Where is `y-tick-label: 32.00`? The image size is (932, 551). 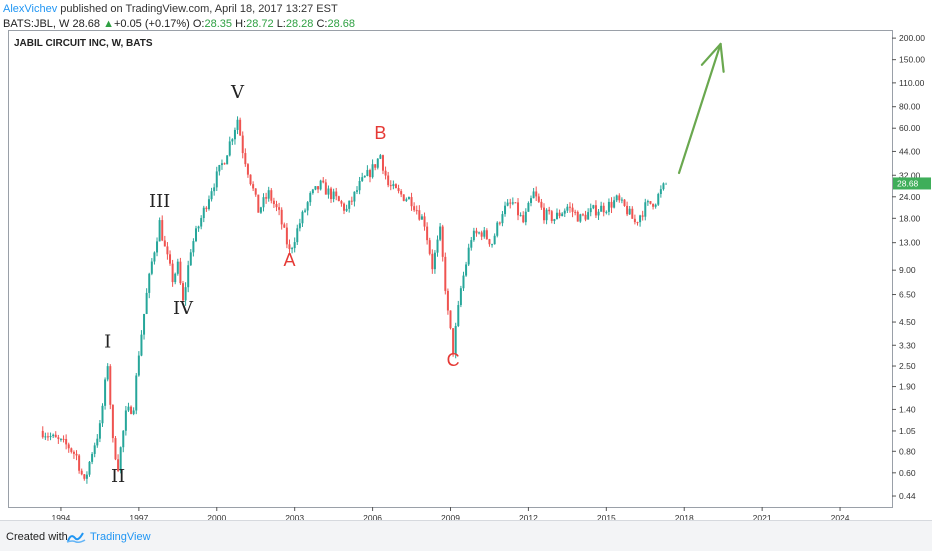
y-tick-label: 32.00 is located at coordinates (910, 175).